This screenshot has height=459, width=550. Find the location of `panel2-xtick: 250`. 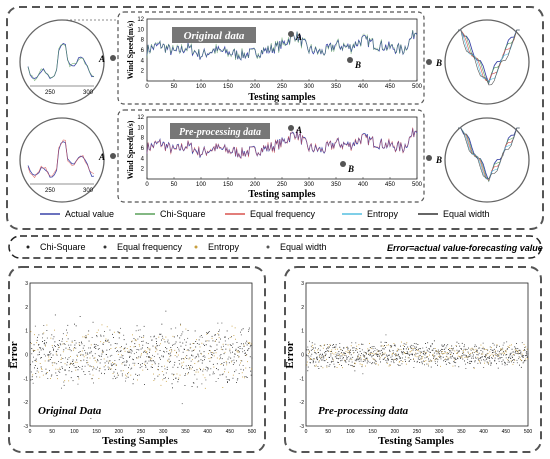

panel2-xtick: 250 is located at coordinates (282, 185).